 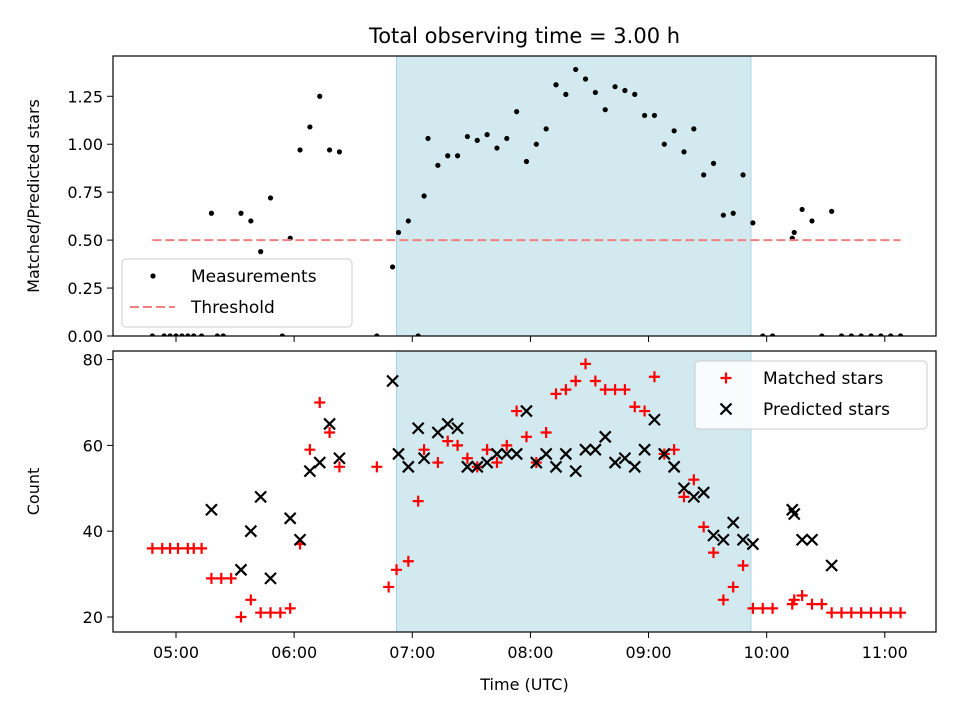 I want to click on y-tick-label: 1.25, so click(x=85, y=96).